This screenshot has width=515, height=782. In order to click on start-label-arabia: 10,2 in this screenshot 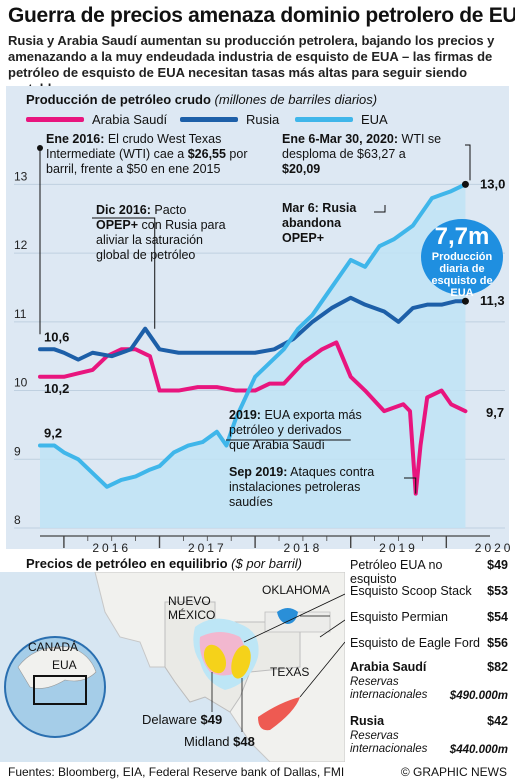, I will do `click(56, 388)`.